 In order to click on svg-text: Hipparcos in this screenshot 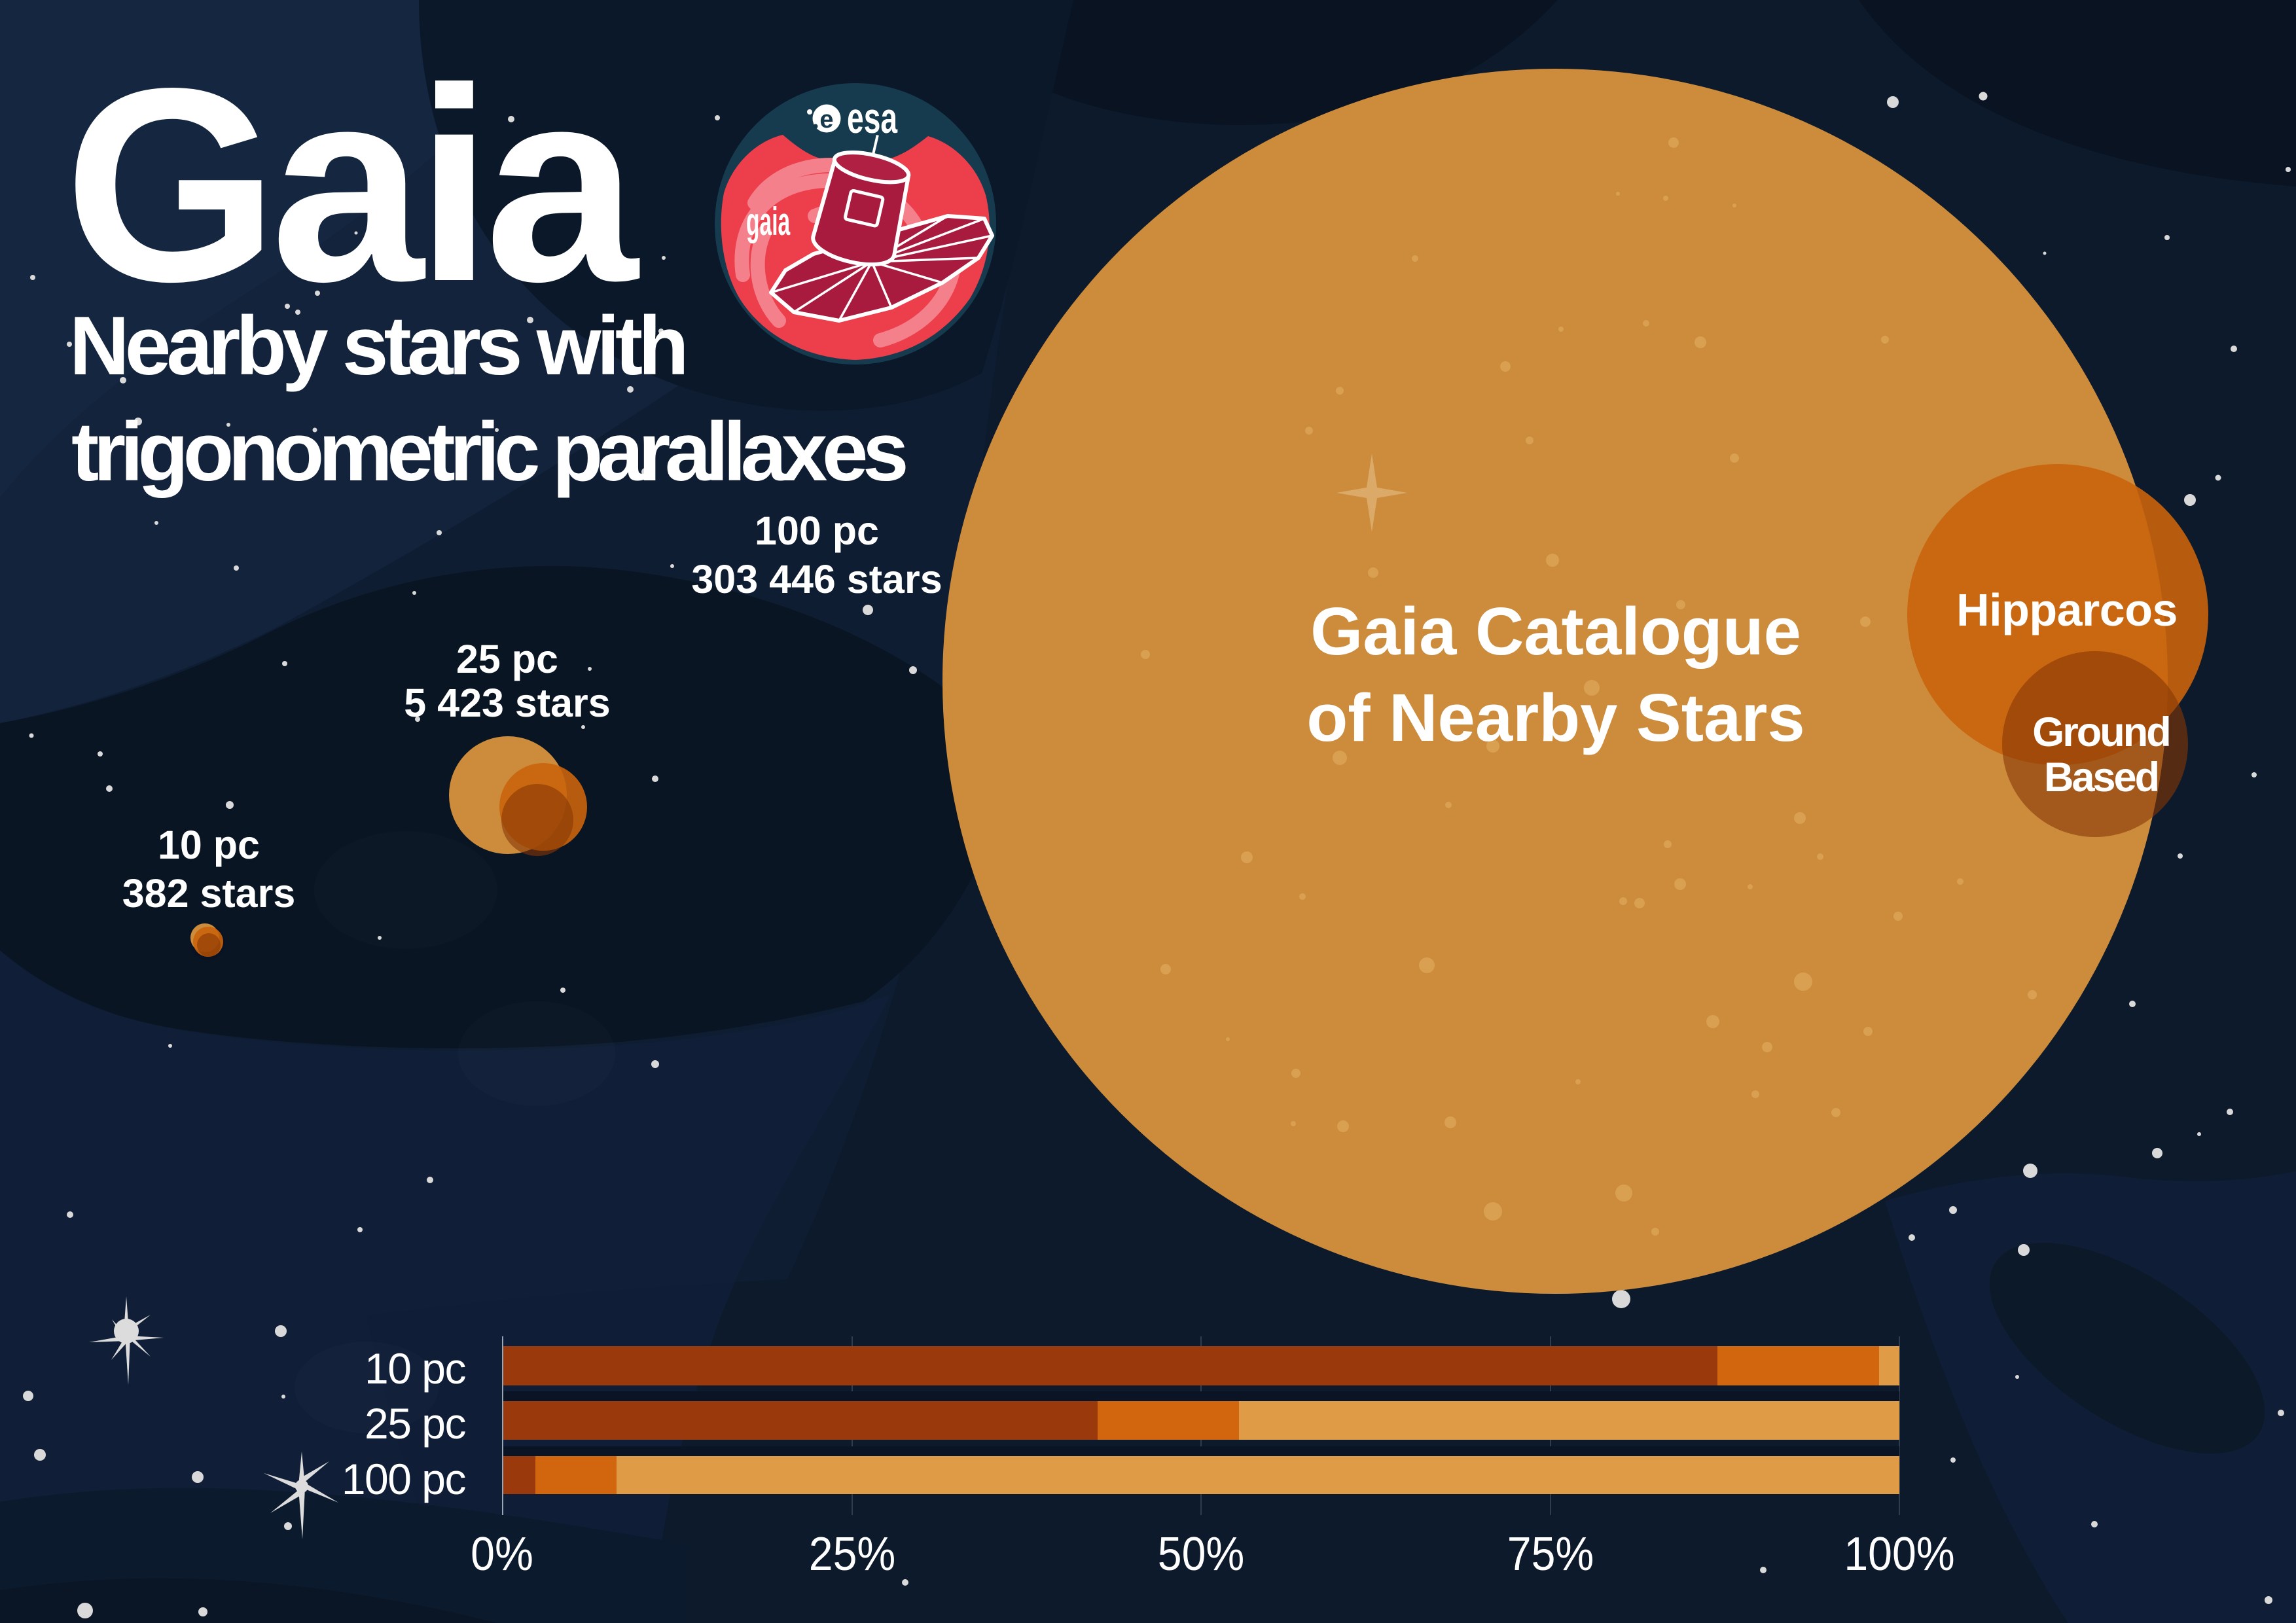, I will do `click(2067, 609)`.